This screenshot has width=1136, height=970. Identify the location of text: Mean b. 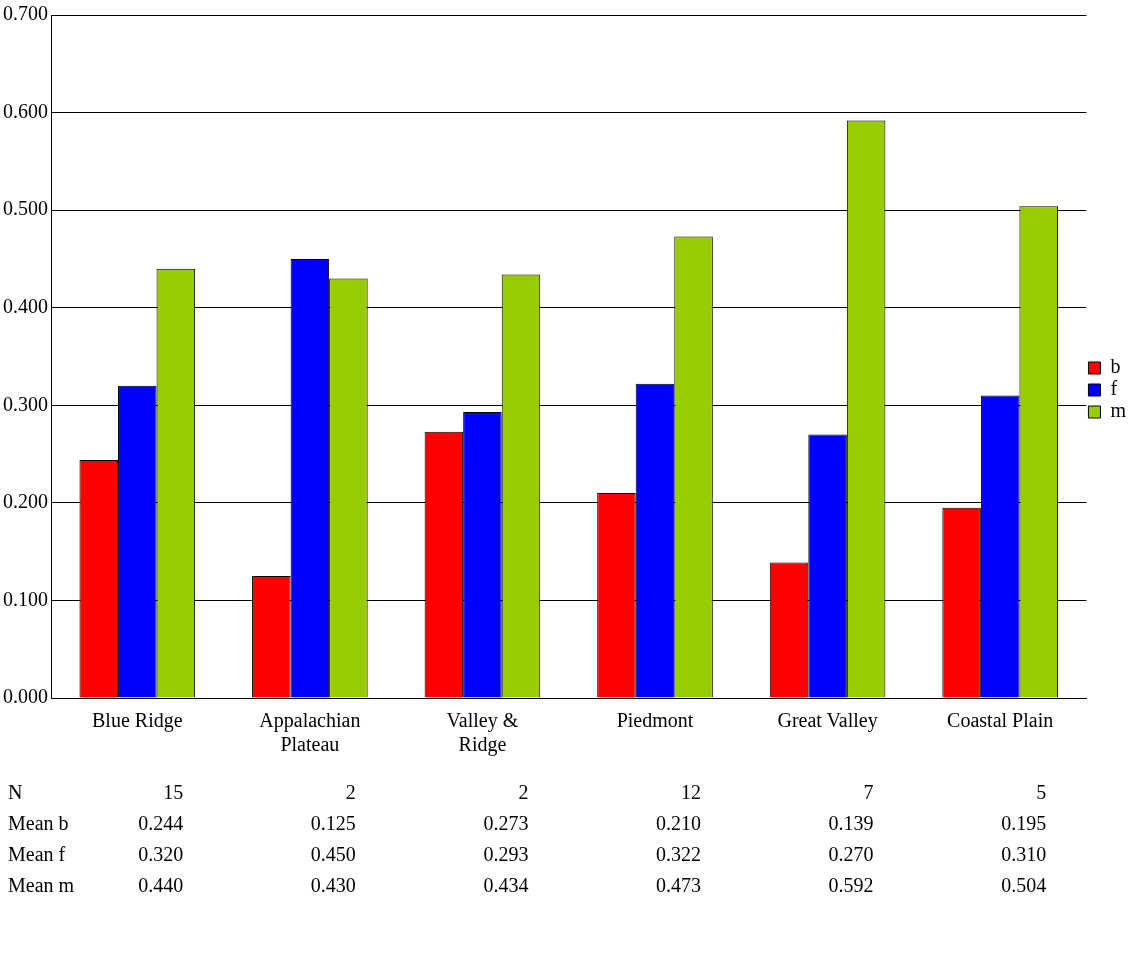
(38, 823).